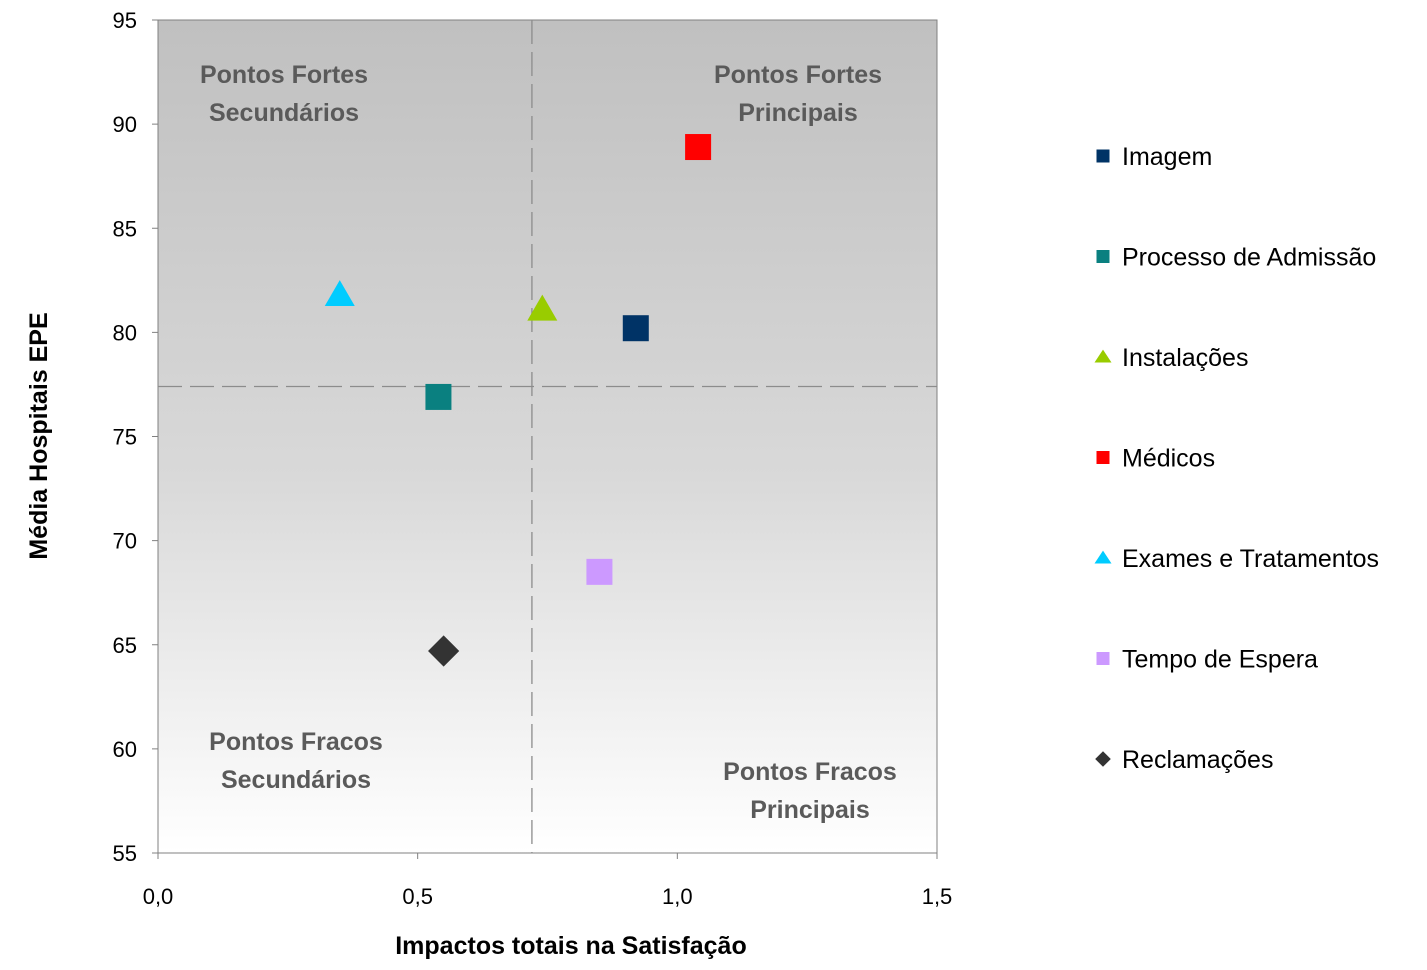 This screenshot has width=1427, height=970. What do you see at coordinates (125, 437) in the screenshot?
I see `y-tick-label: 75` at bounding box center [125, 437].